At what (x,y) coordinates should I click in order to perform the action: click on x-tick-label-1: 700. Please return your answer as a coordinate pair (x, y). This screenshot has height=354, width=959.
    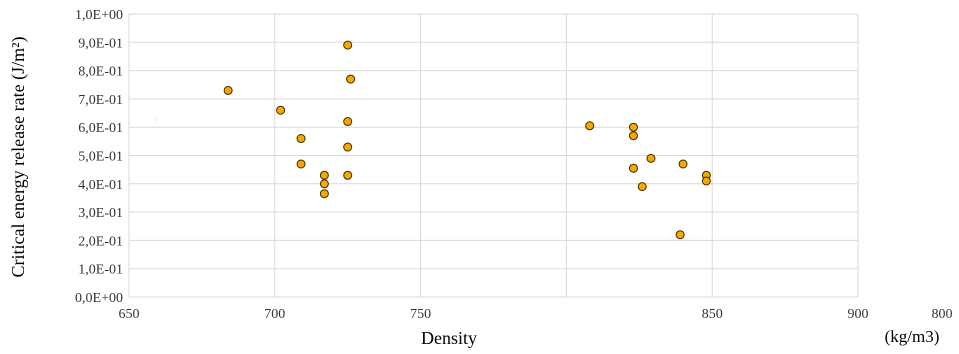
    Looking at the image, I should click on (274, 314).